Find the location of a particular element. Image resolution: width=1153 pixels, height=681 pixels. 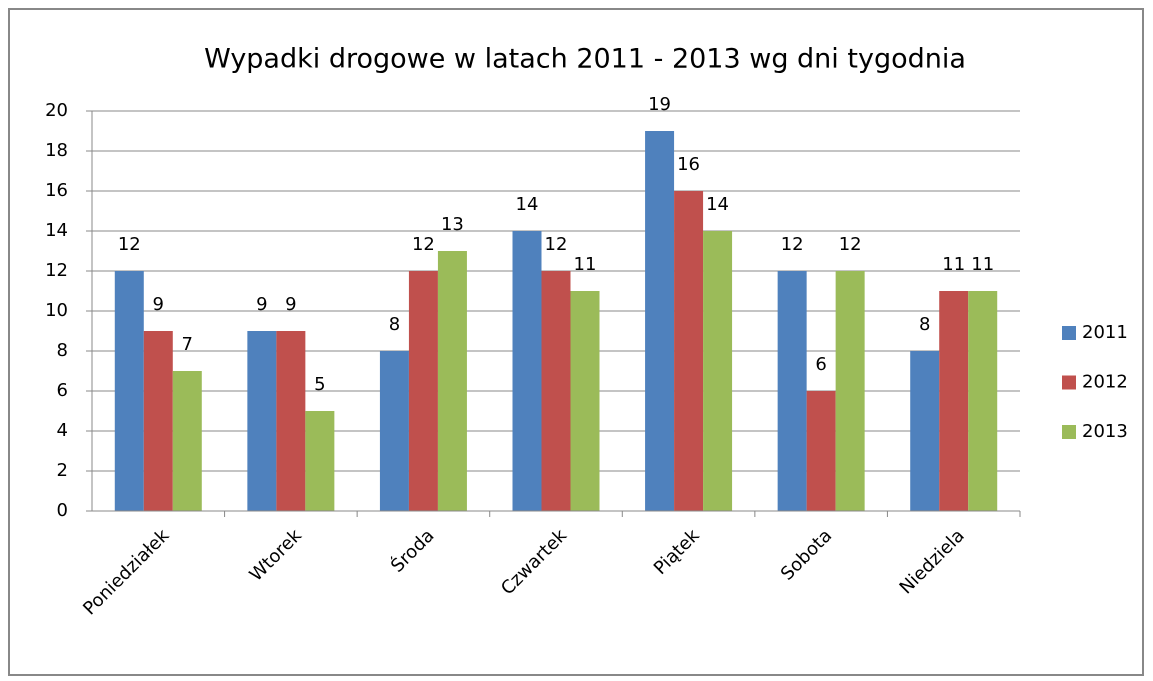

value-label: 19 is located at coordinates (659, 104).